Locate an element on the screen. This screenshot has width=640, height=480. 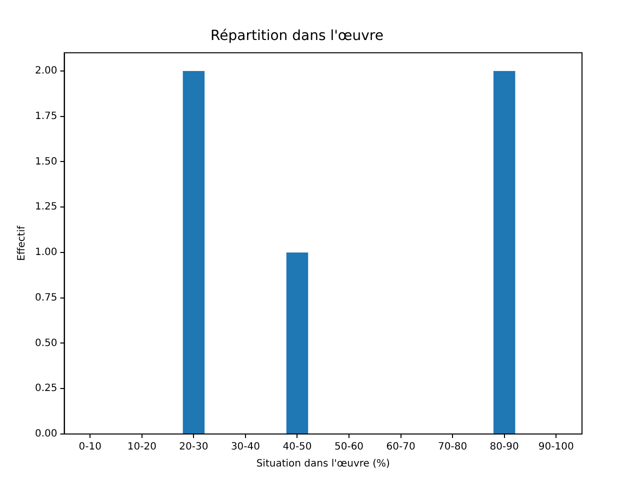
y-tick-label: 1.25 is located at coordinates (46, 207).